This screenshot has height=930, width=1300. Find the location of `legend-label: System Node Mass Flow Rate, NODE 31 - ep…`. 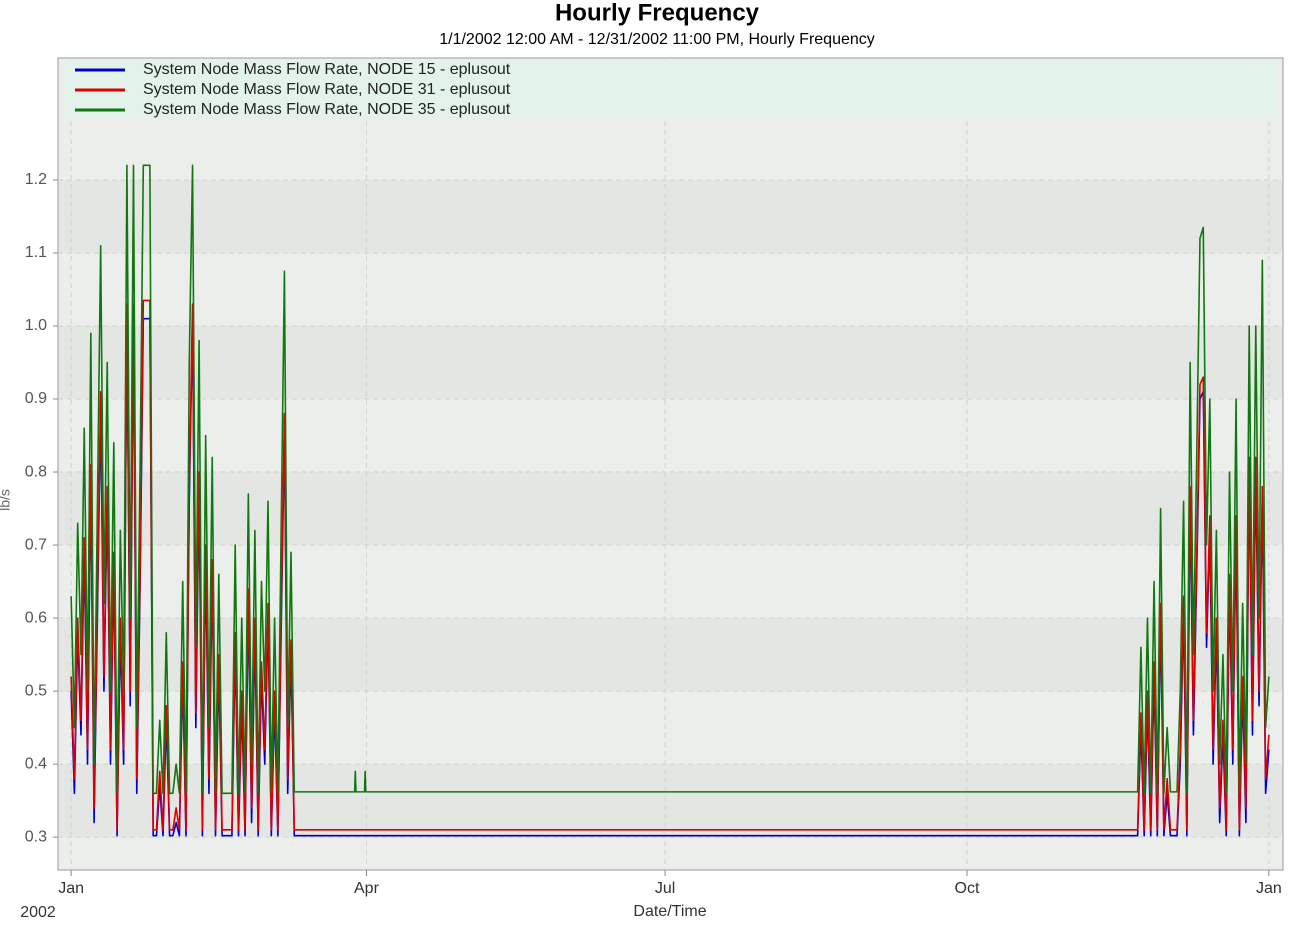

legend-label: System Node Mass Flow Rate, NODE 31 - ep… is located at coordinates (327, 89).